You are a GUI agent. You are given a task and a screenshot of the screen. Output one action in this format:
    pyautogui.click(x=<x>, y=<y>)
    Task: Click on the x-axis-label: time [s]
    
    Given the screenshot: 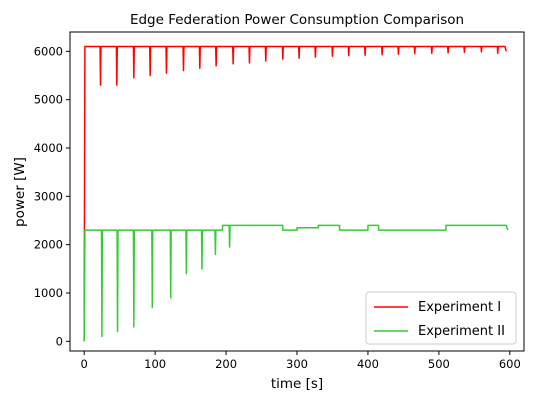 What is the action you would take?
    pyautogui.click(x=297, y=384)
    